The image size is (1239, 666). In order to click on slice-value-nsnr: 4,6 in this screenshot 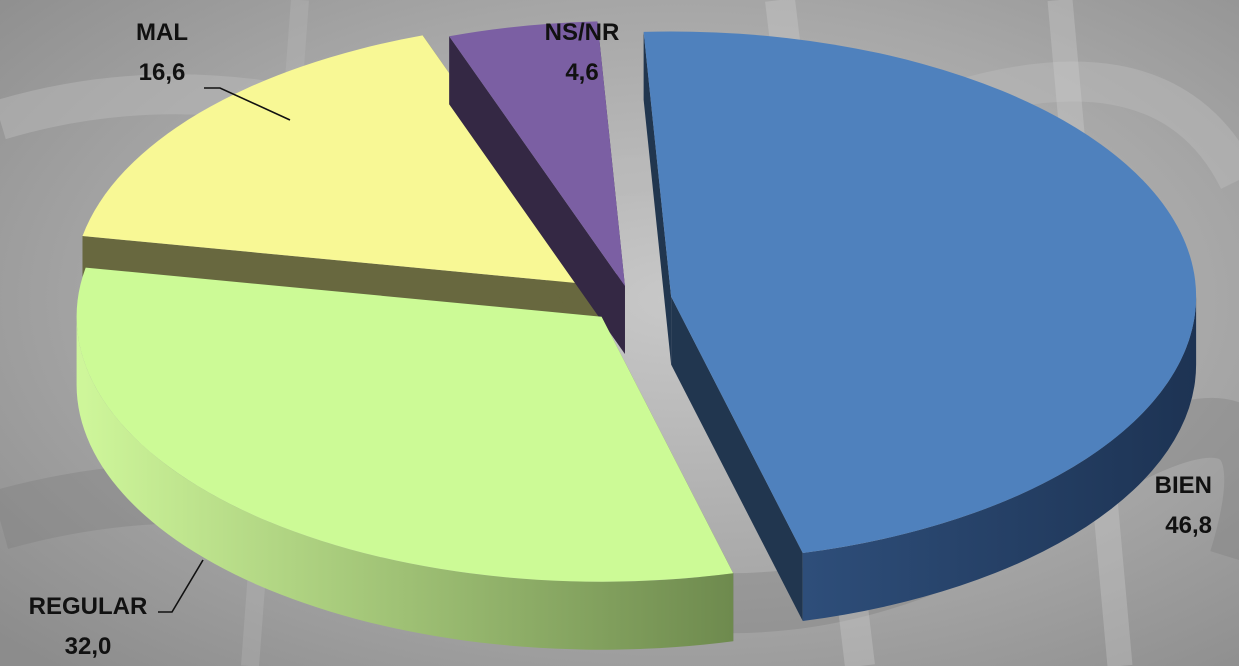, I will do `click(581, 72)`.